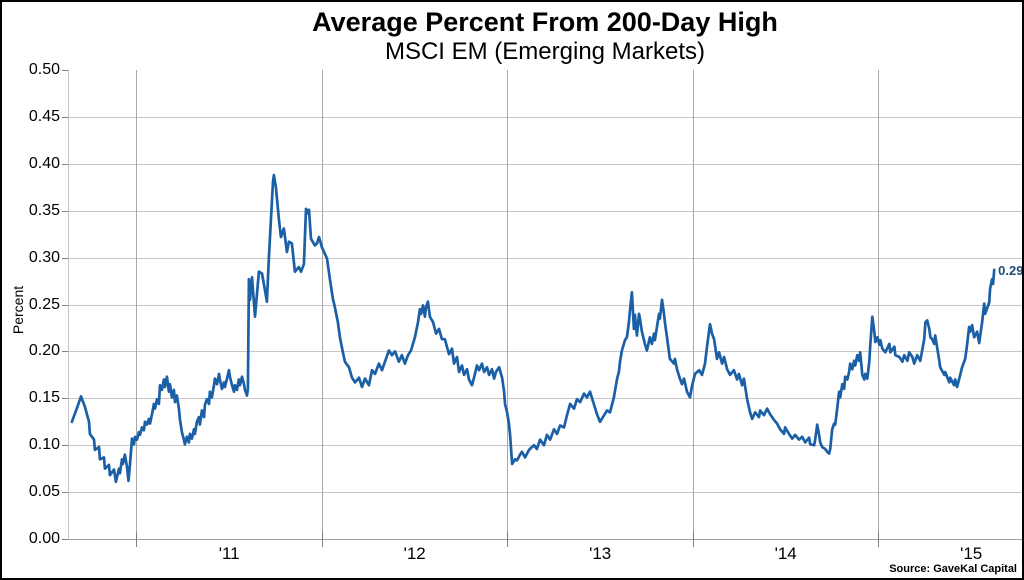 The height and width of the screenshot is (580, 1024). Describe the element at coordinates (44, 398) in the screenshot. I see `y-tick-label: 0.15` at that location.